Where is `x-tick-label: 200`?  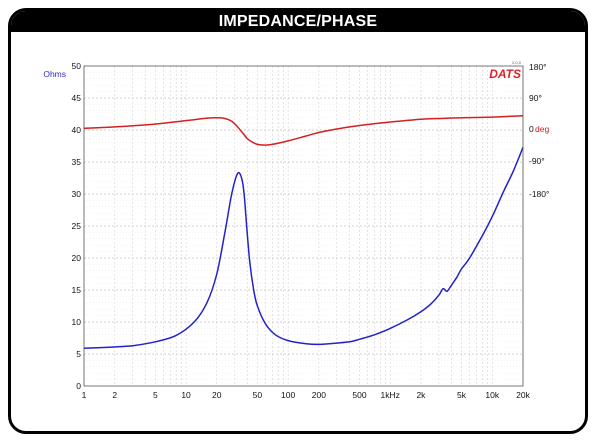
x-tick-label: 200 is located at coordinates (319, 395).